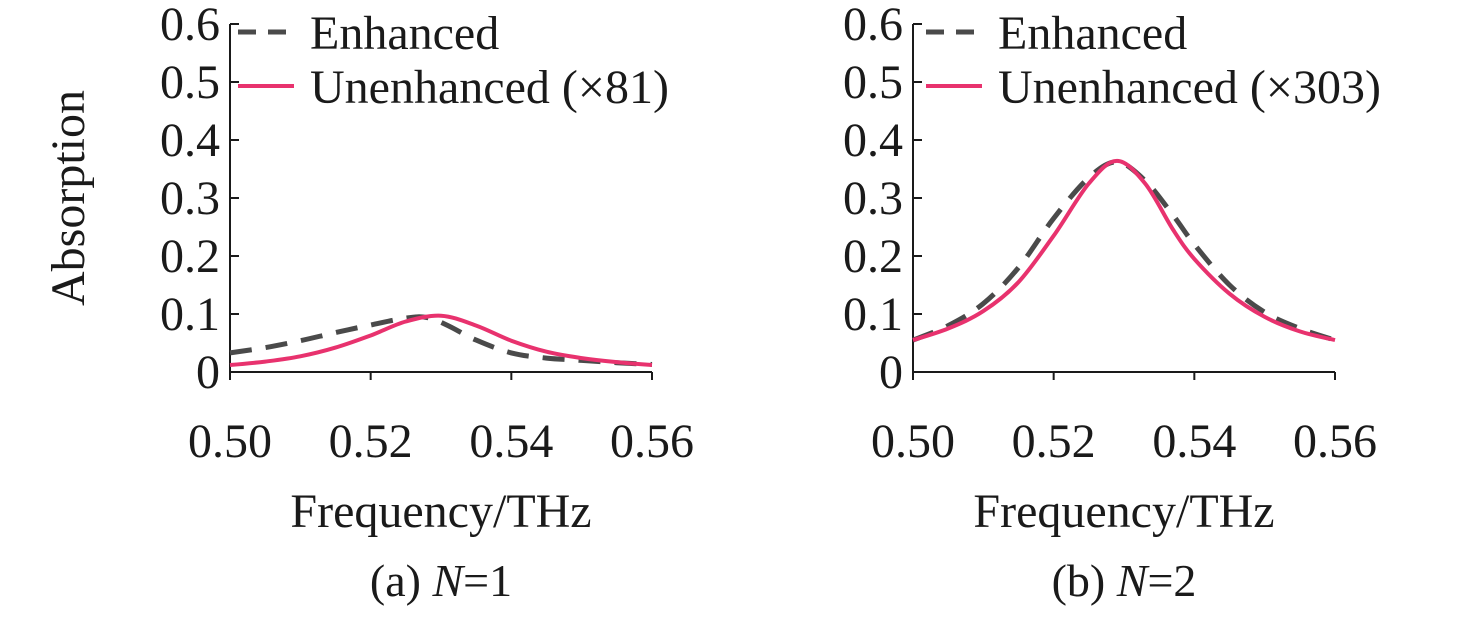 This screenshot has width=1476, height=624. What do you see at coordinates (1171, 580) in the screenshot?
I see `caption-suffix: =2` at bounding box center [1171, 580].